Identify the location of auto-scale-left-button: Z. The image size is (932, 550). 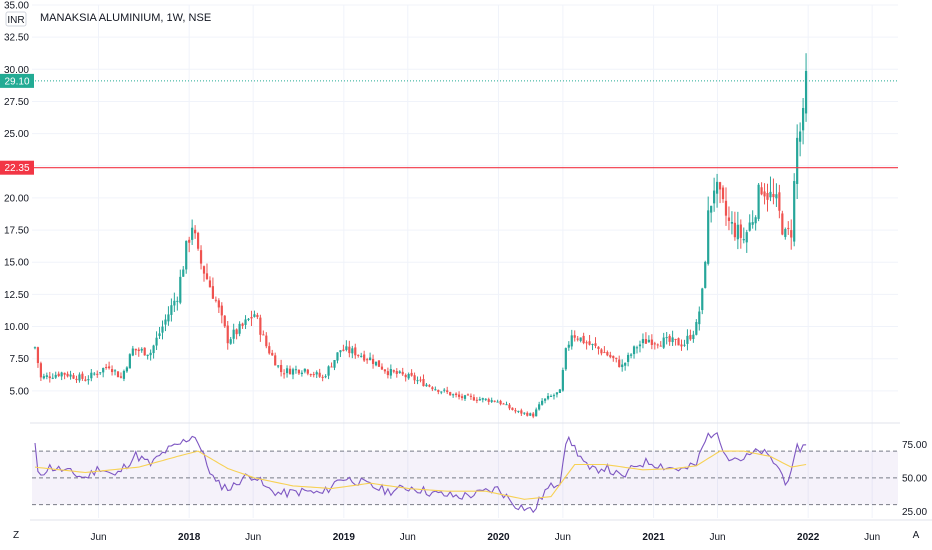
(16, 535).